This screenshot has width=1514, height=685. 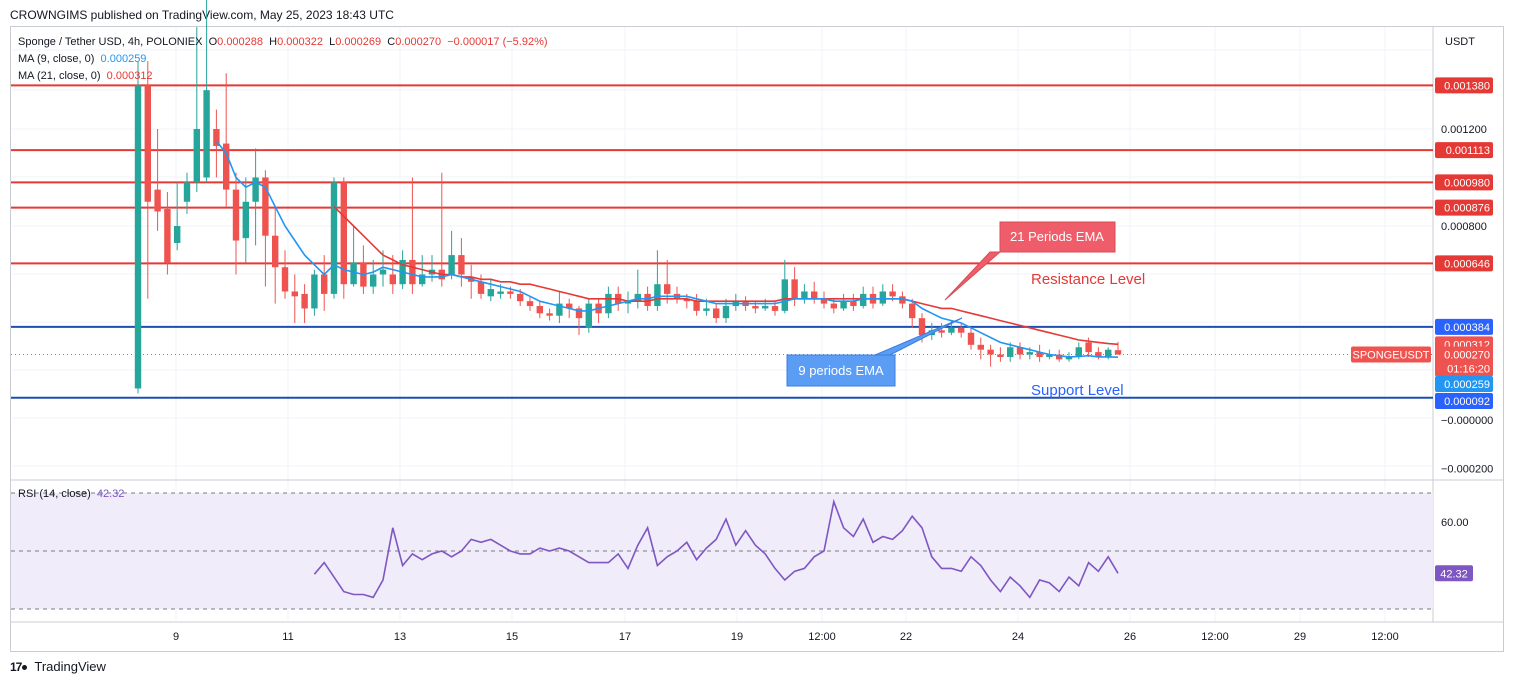 What do you see at coordinates (273, 42) in the screenshot?
I see `high-label: H` at bounding box center [273, 42].